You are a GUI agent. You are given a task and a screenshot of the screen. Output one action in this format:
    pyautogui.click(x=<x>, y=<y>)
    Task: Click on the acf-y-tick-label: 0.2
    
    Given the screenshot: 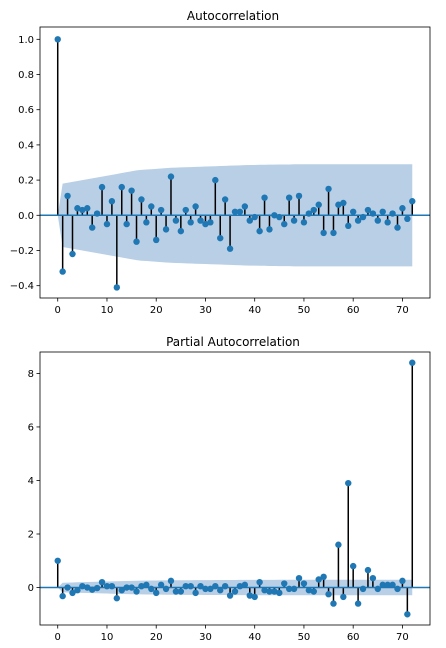 What is the action you would take?
    pyautogui.click(x=26, y=181)
    